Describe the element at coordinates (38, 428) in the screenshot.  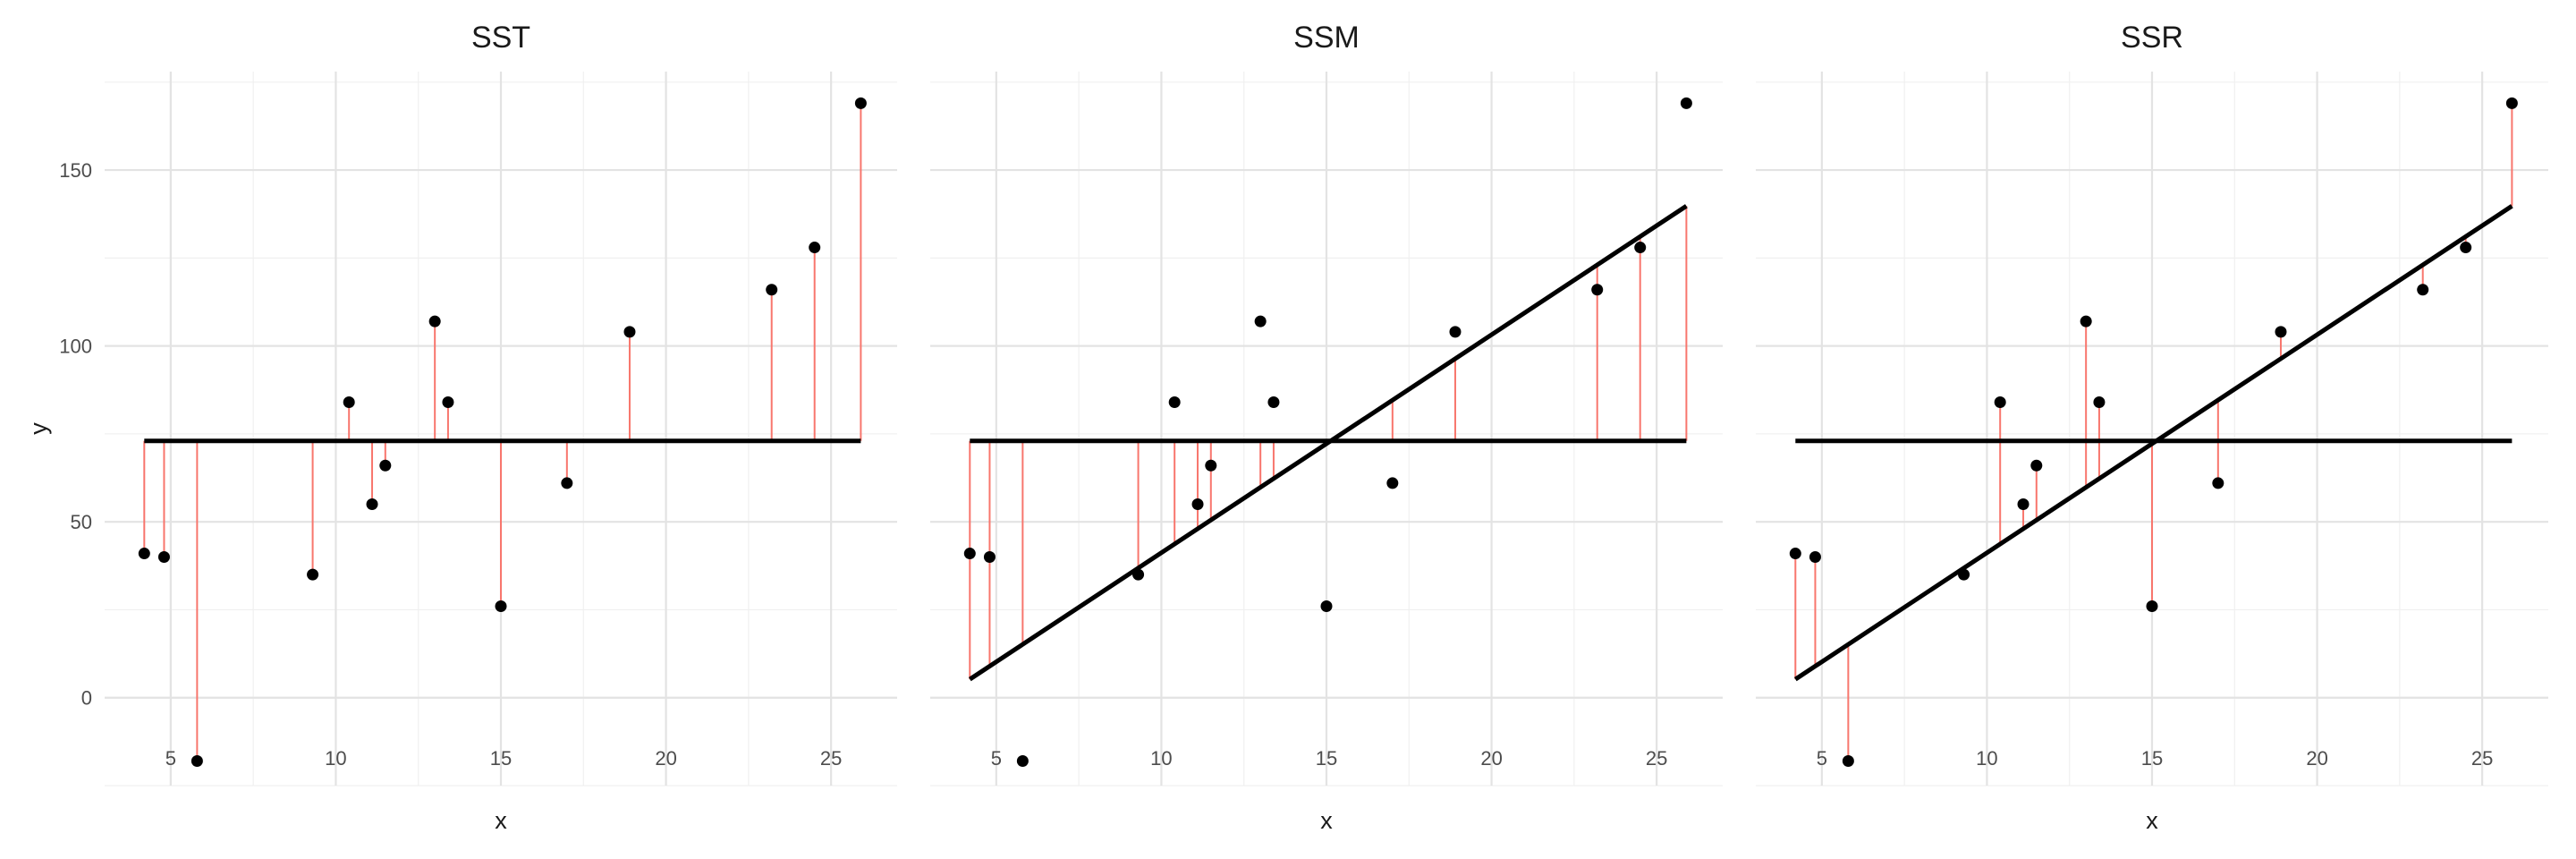
I see `y-axis-title: y` at that location.